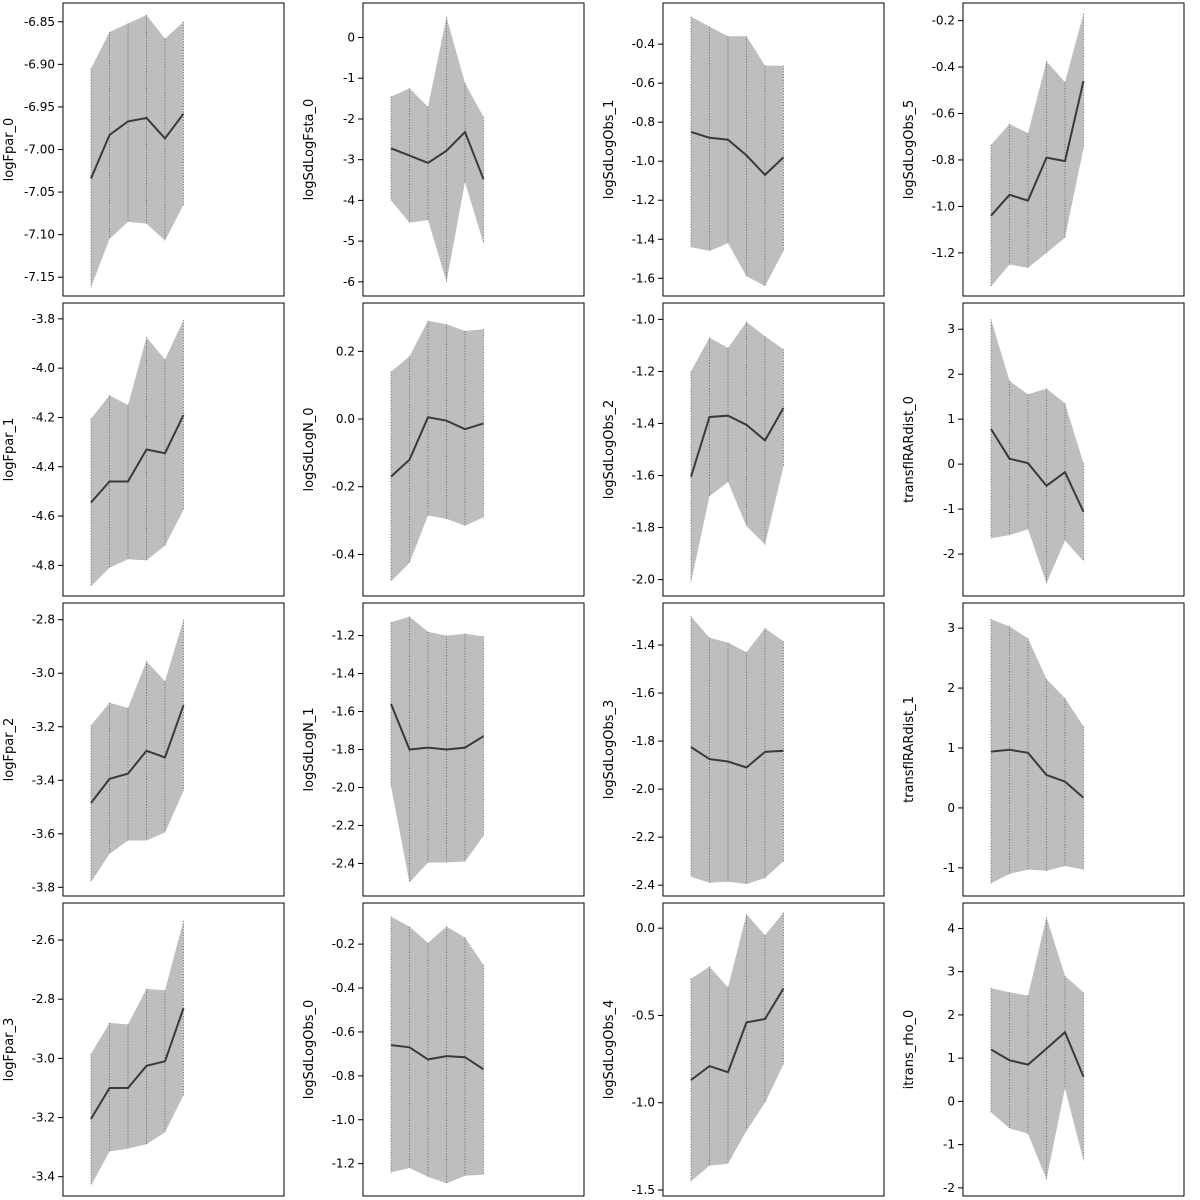 The height and width of the screenshot is (1200, 1200). Describe the element at coordinates (39, 235) in the screenshot. I see `y-tick-label: -7.10` at that location.